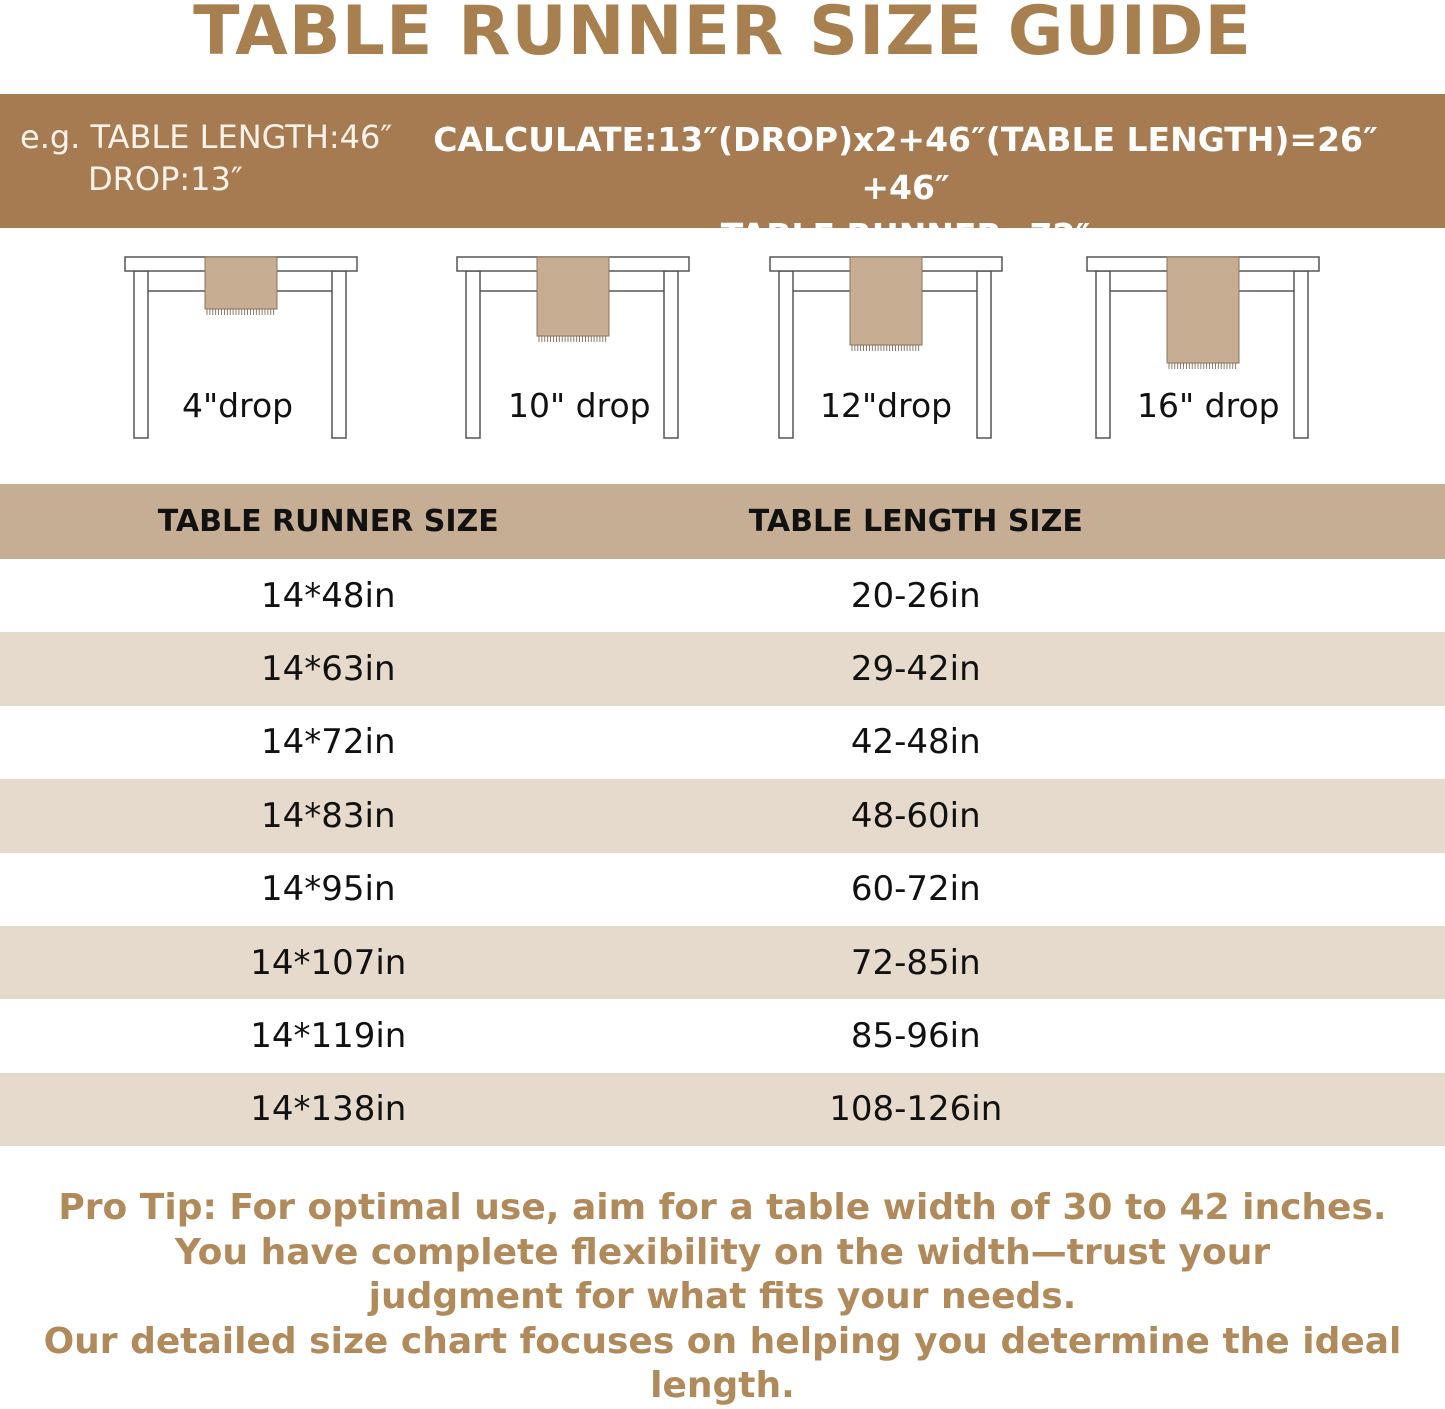  I want to click on table-row: 14*119in 85-96in, so click(722, 1035).